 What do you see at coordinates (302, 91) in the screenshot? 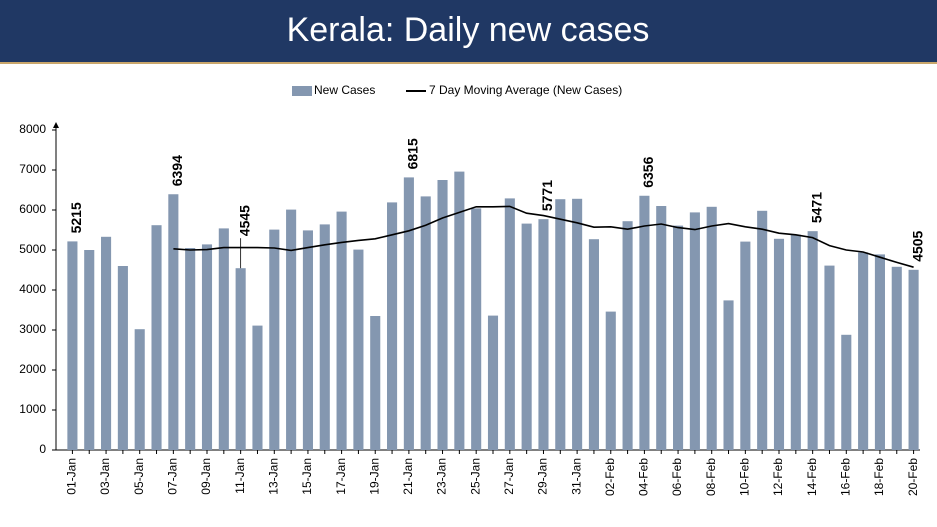
I see `legend-swatch` at bounding box center [302, 91].